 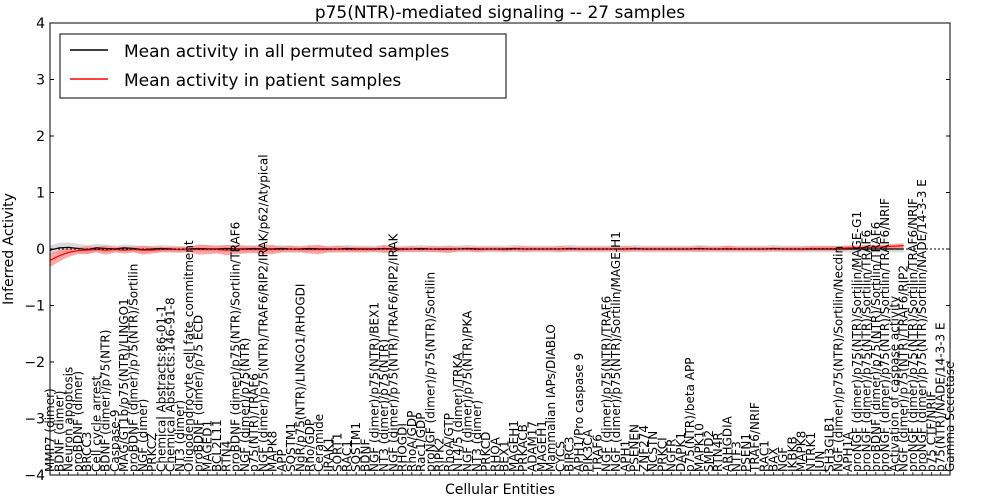 What do you see at coordinates (59, 432) in the screenshot?
I see `category-label: BDNF (dimer)` at bounding box center [59, 432].